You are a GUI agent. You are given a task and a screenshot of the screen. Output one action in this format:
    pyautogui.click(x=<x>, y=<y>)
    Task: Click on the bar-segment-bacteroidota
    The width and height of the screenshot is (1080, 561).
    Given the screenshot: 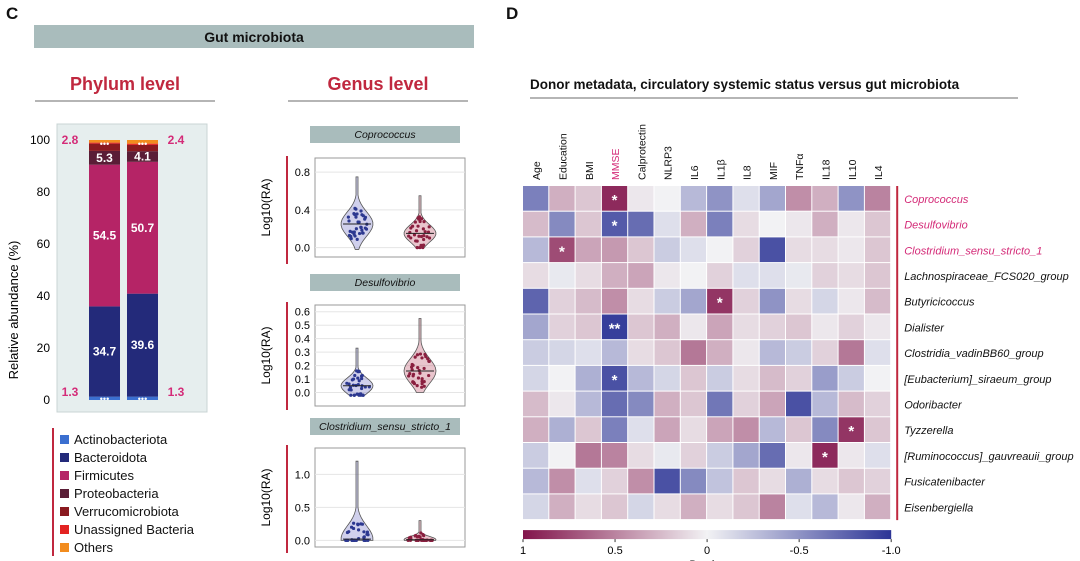 What is the action you would take?
    pyautogui.click(x=104, y=351)
    